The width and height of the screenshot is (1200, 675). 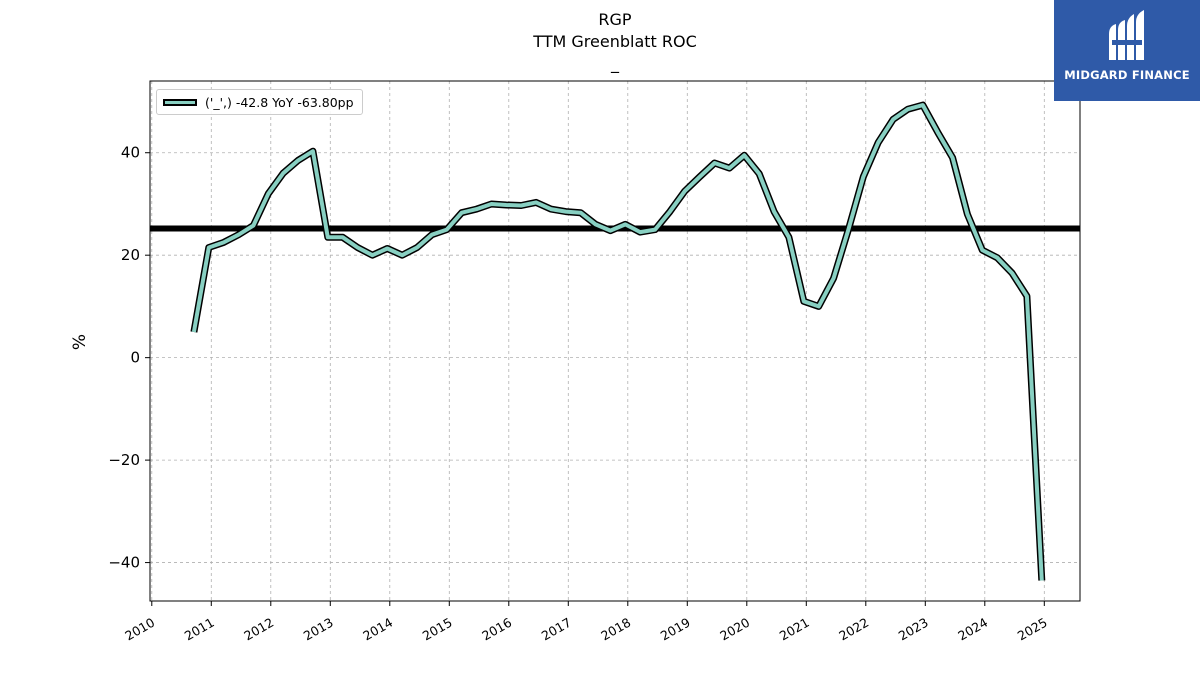 What do you see at coordinates (129, 358) in the screenshot?
I see `y-axis: −40 −20 0 20 40` at bounding box center [129, 358].